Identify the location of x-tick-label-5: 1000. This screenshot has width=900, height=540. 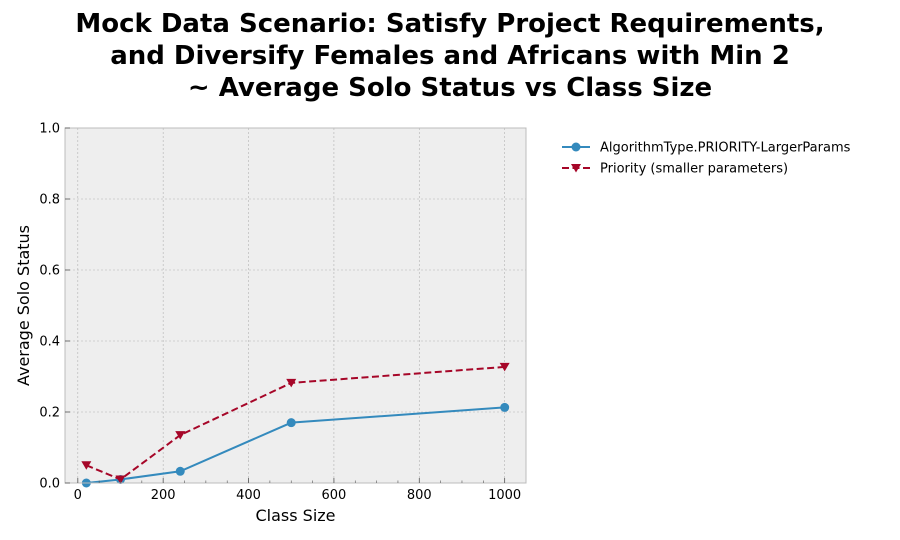
(504, 495).